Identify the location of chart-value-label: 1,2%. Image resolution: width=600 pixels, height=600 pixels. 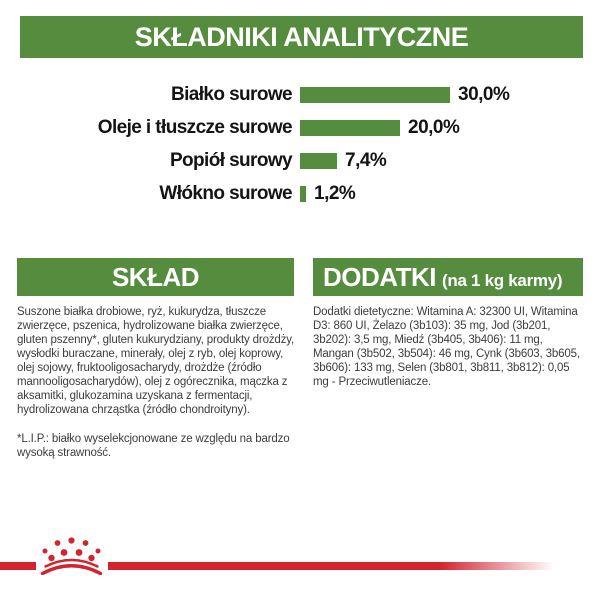
(335, 193).